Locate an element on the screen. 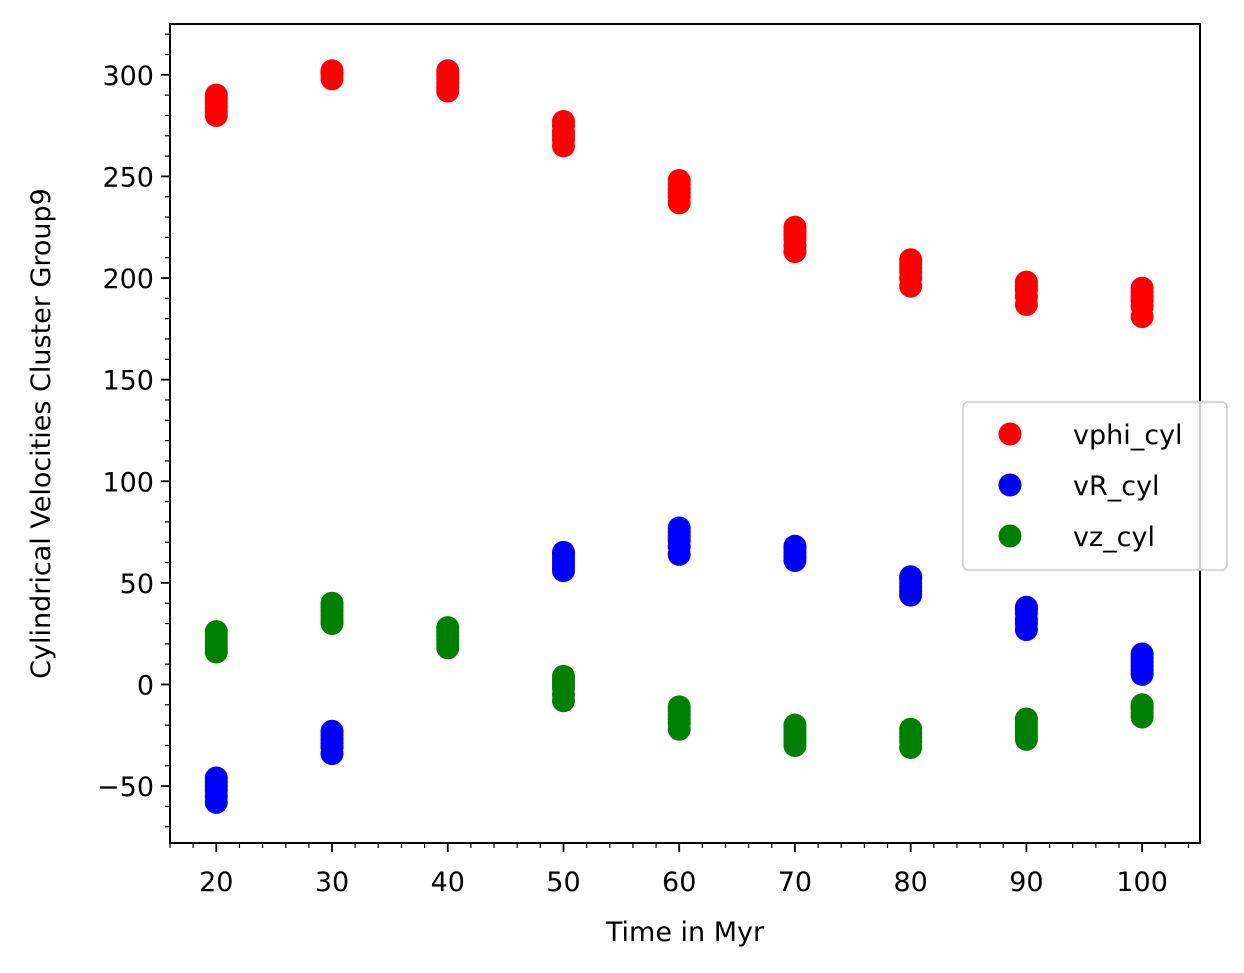 This screenshot has width=1244, height=973. legend-marker-vR_cyl is located at coordinates (1010, 485).